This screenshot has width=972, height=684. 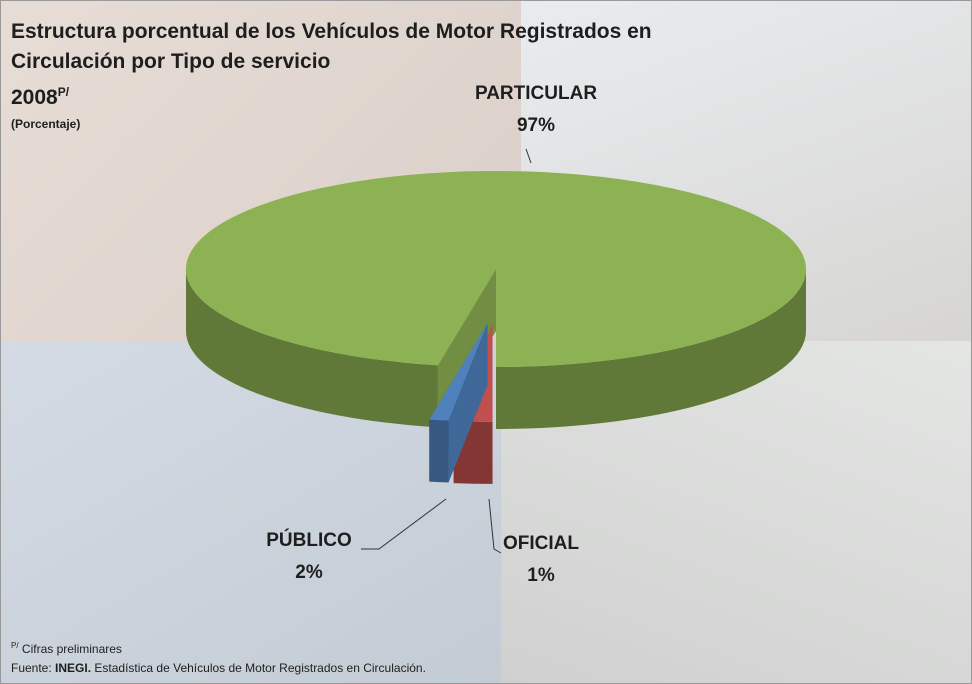 I want to click on source-org: INEGI., so click(x=73, y=668).